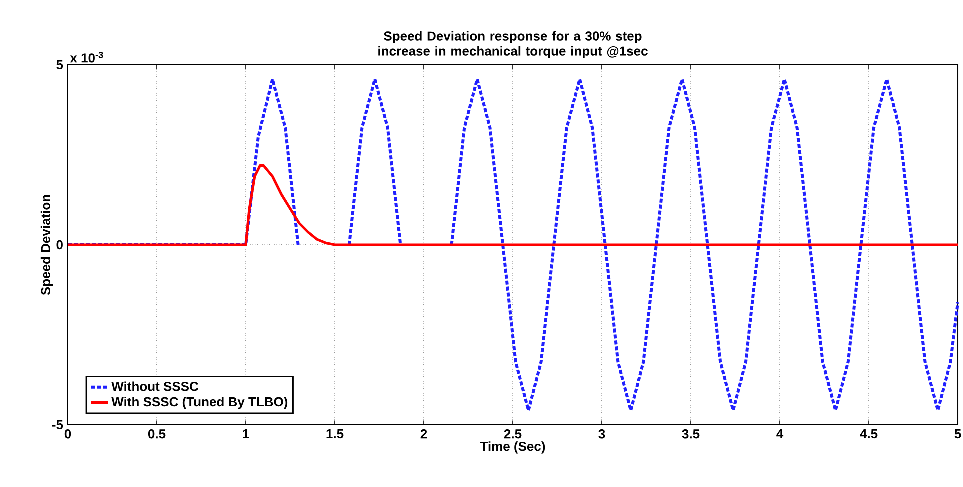 The width and height of the screenshot is (963, 487). I want to click on x-tick-label: 0.5, so click(157, 434).